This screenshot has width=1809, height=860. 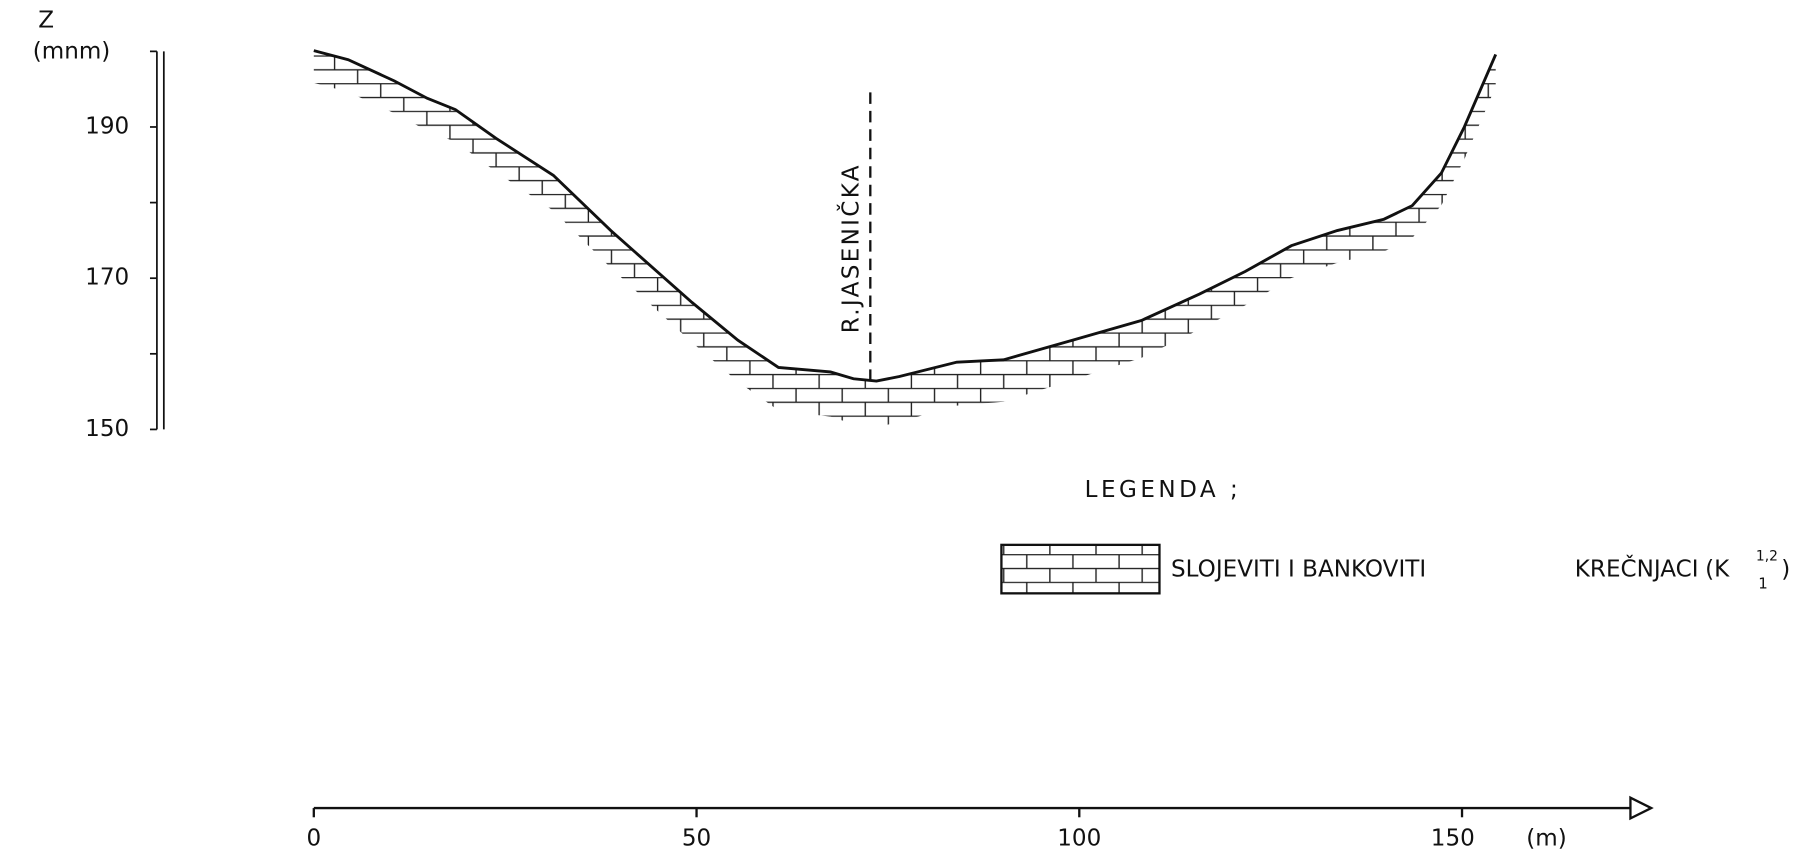 I want to click on y-tick-label: 190, so click(x=107, y=126).